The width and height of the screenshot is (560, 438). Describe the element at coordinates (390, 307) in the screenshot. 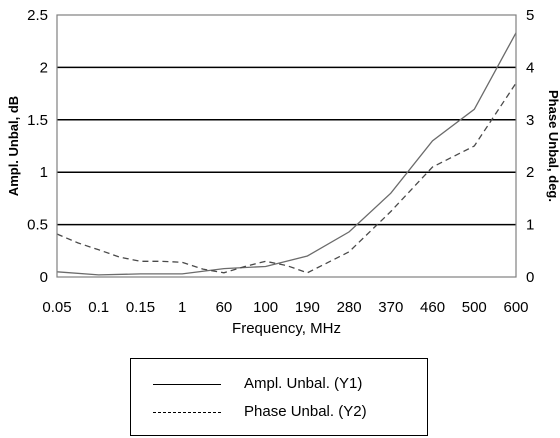

I see `x-tick-label: 370` at that location.